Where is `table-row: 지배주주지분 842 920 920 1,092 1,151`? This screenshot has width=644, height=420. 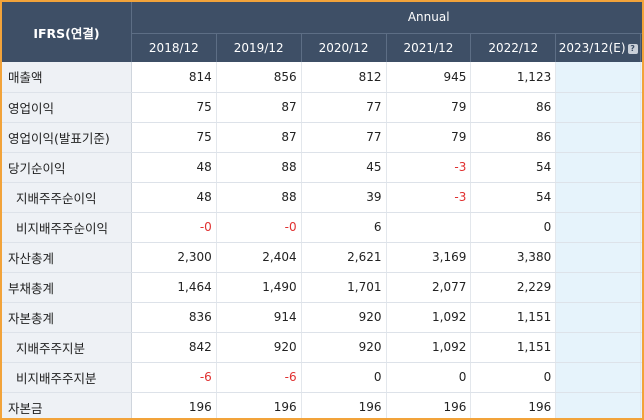
table-row: 지배주주지분 842 920 920 1,092 1,151 is located at coordinates (322, 347).